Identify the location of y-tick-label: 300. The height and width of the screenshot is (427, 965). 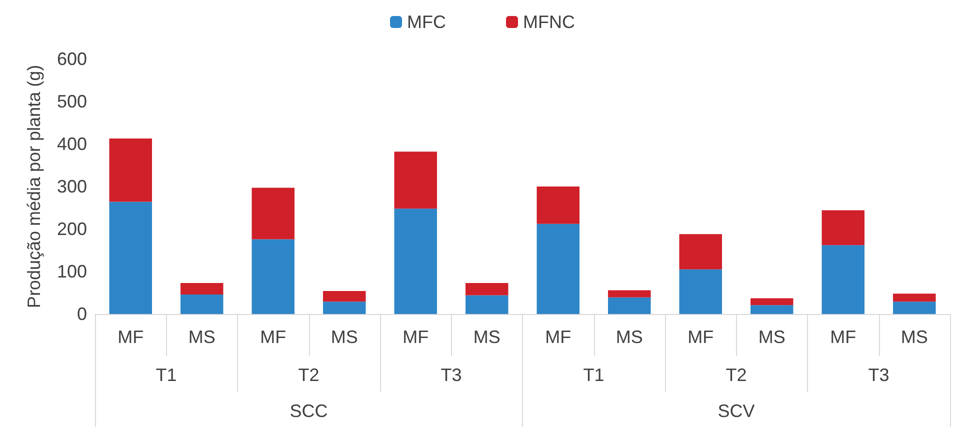
(71, 186).